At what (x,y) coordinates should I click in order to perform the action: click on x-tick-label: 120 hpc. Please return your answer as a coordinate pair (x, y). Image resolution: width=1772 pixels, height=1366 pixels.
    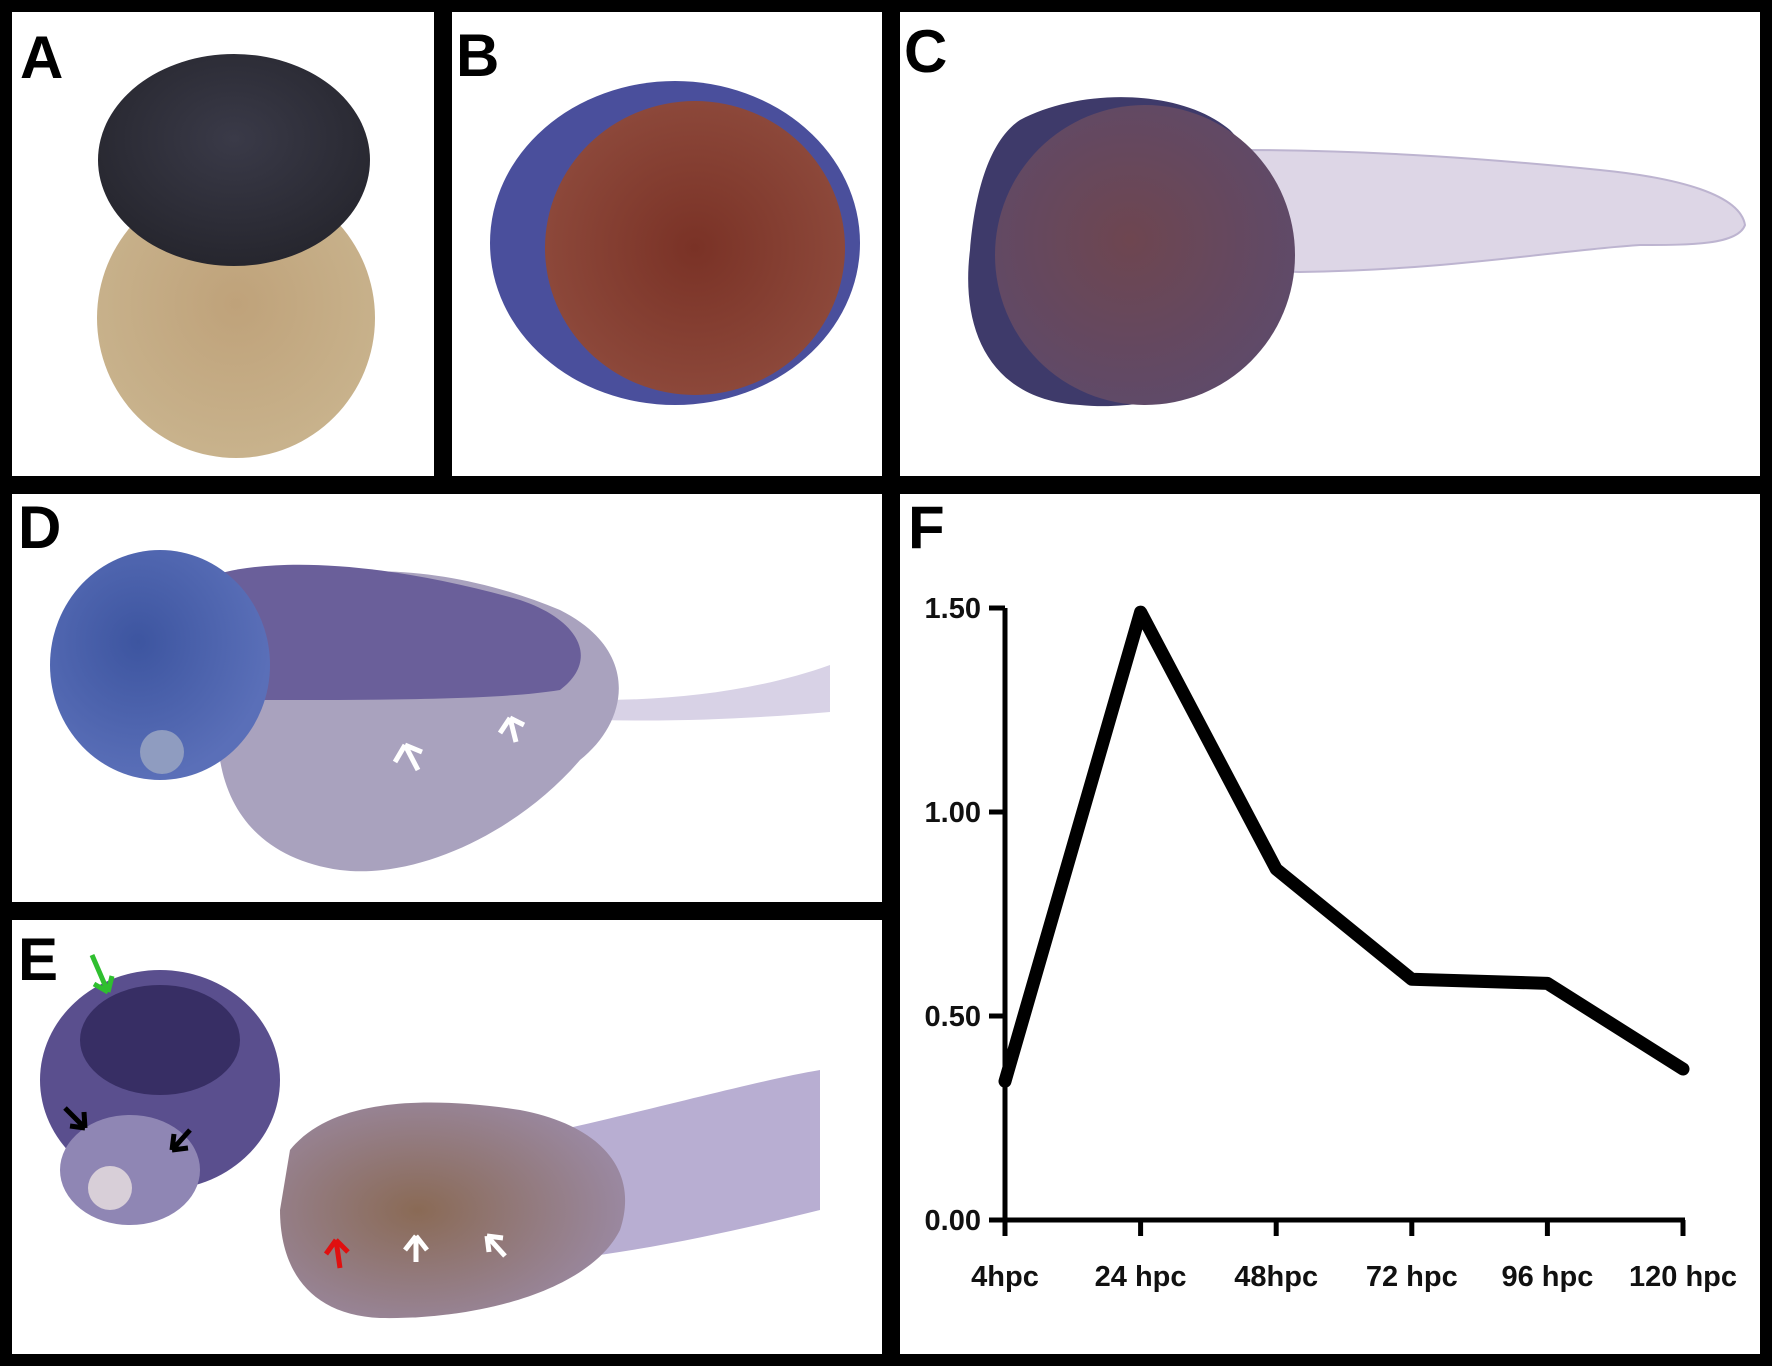
    Looking at the image, I should click on (1683, 1277).